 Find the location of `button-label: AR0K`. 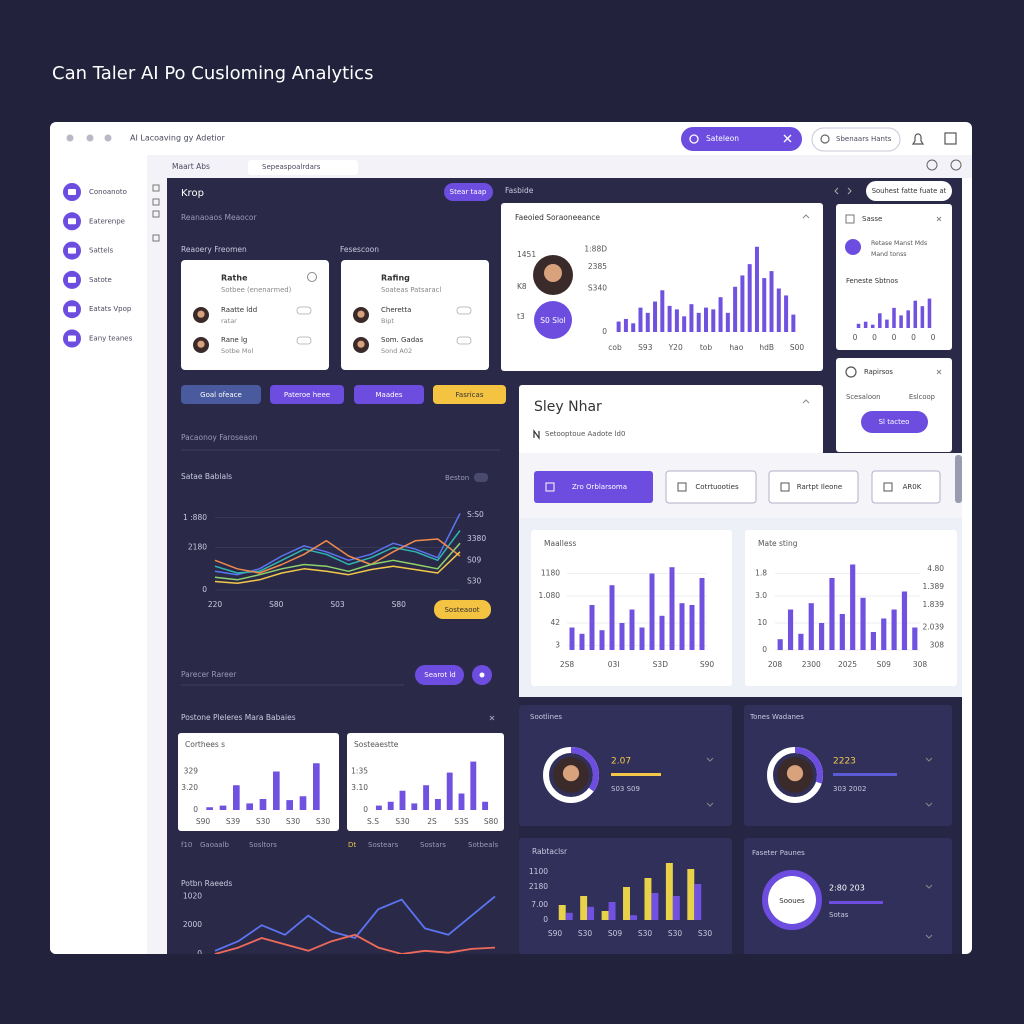

button-label: AR0K is located at coordinates (912, 487).